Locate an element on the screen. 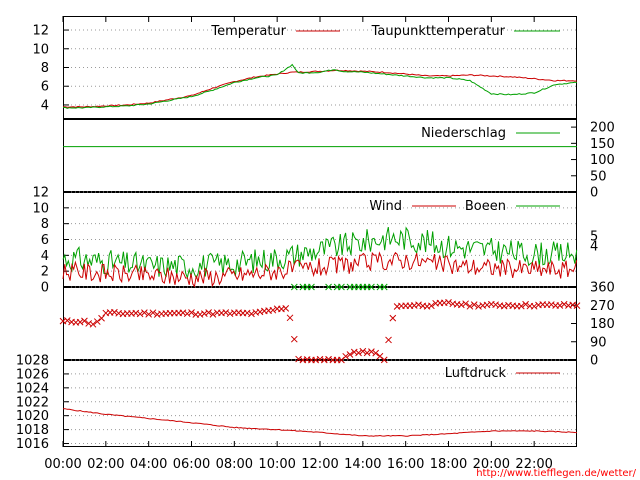 Image resolution: width=640 pixels, height=480 pixels. x-tick-label: 06:00 is located at coordinates (191, 464).